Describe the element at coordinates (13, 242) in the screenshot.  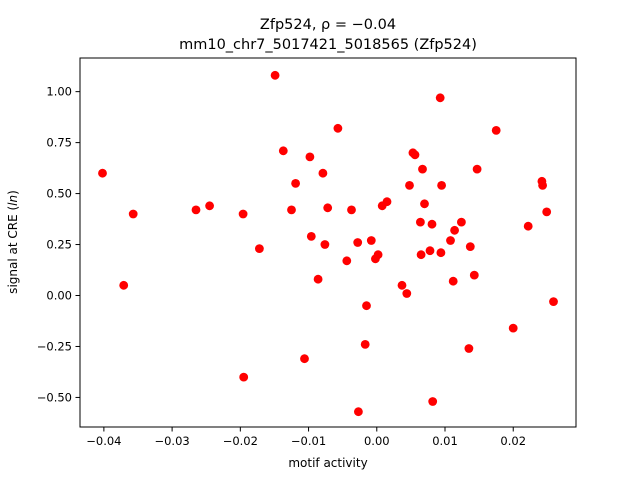
I see `y-axis-label: signal at CRE (ln)` at that location.